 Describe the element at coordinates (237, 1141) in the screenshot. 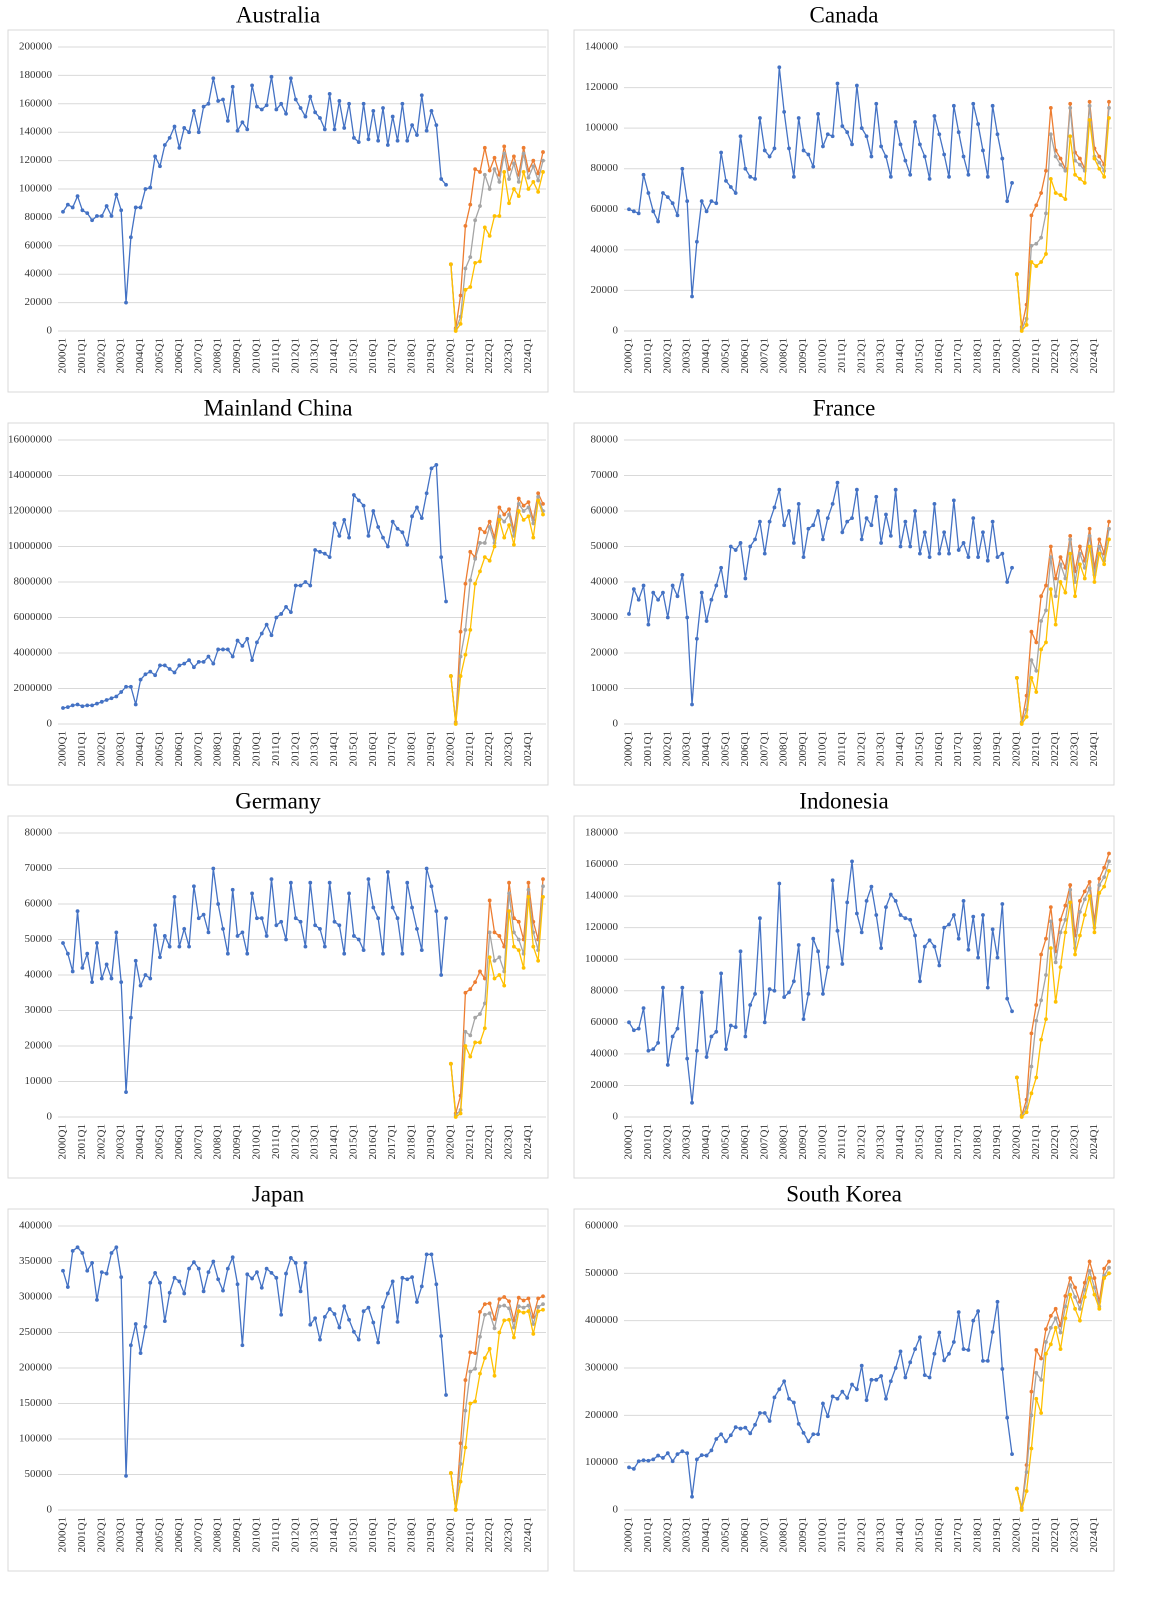

I see `x-tick-label: 2009Q1` at that location.